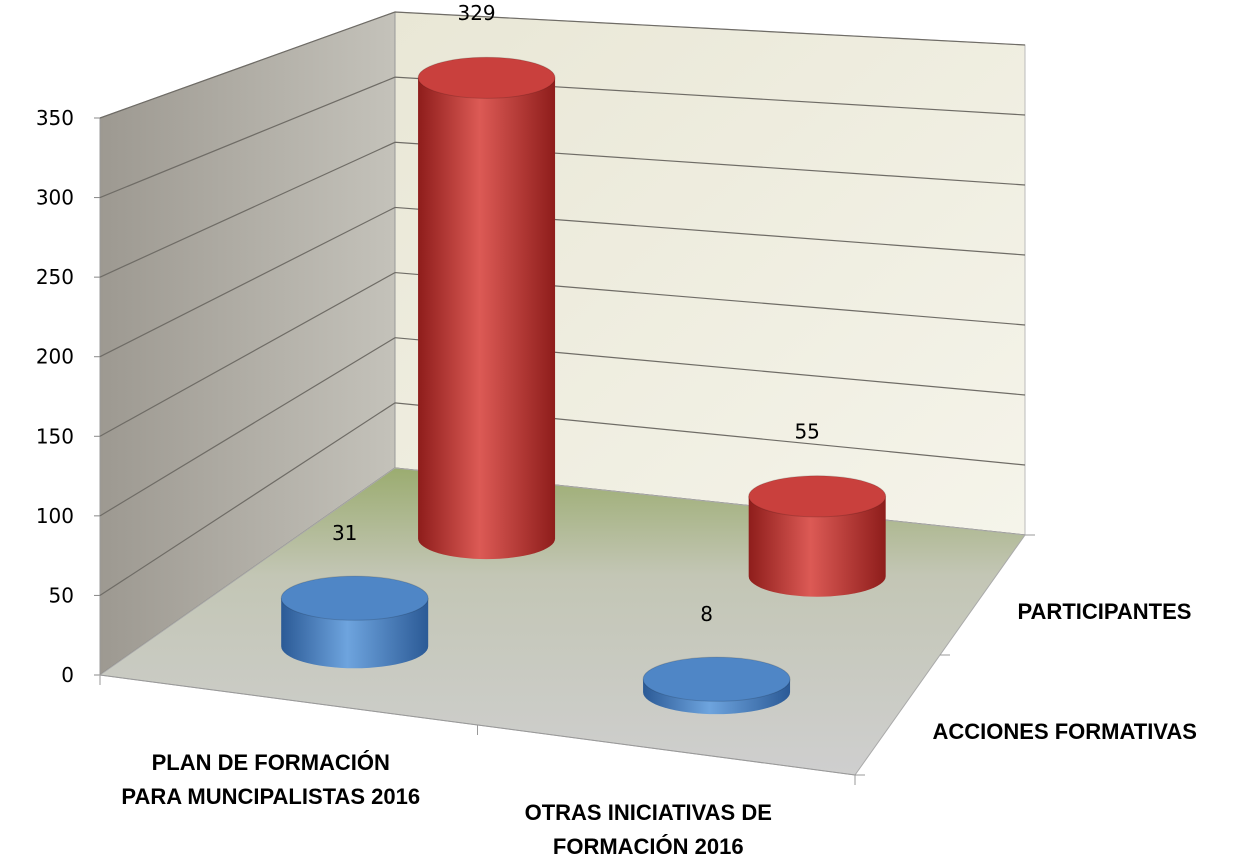 This screenshot has height=861, width=1254. I want to click on y-tick-label: 250, so click(55, 277).